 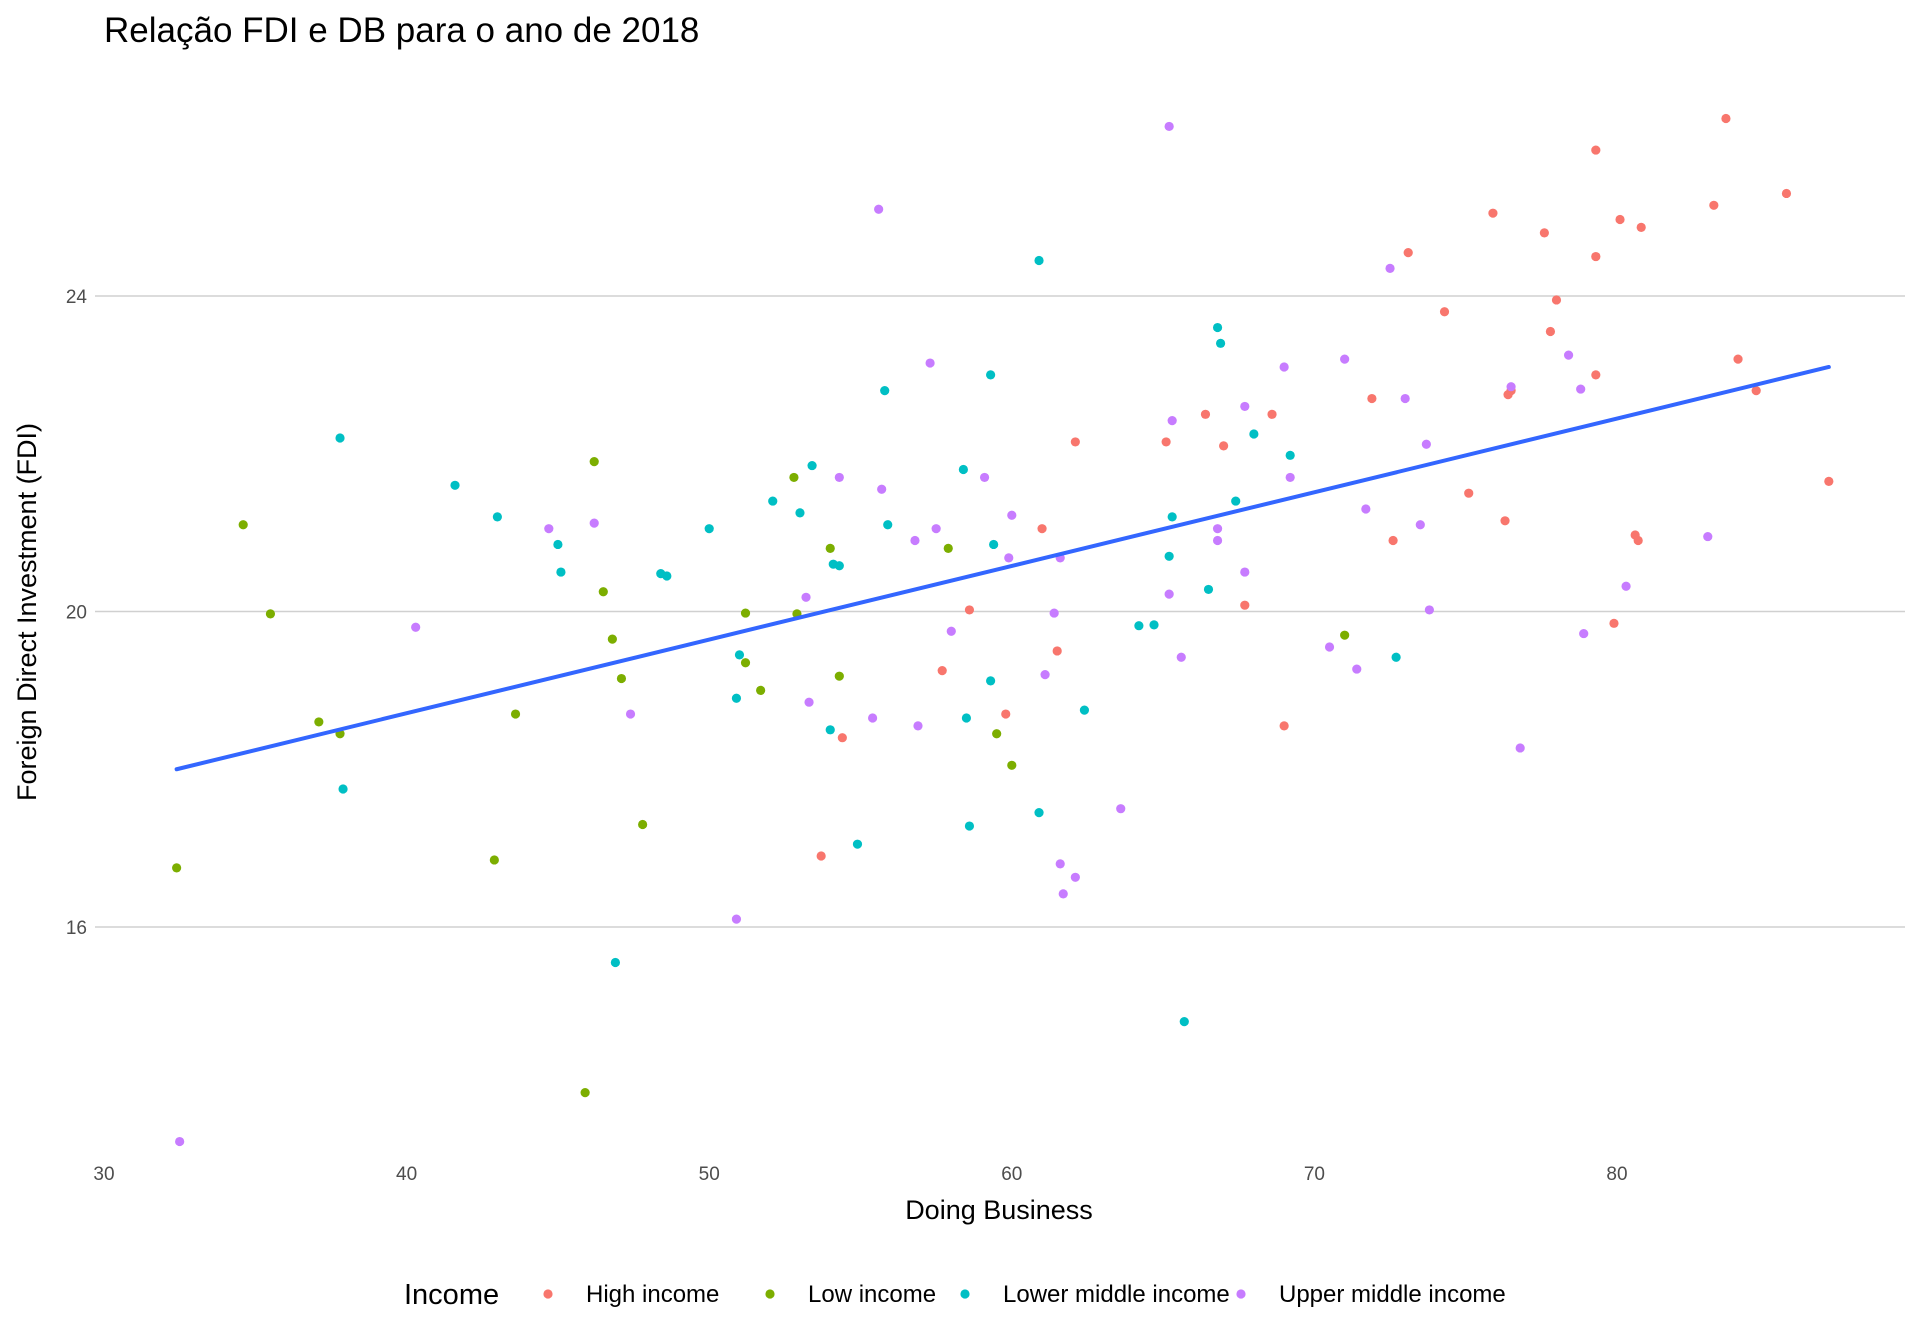 I want to click on chart-title: Relação FDI e DB para o ano de 2018, so click(x=401, y=30).